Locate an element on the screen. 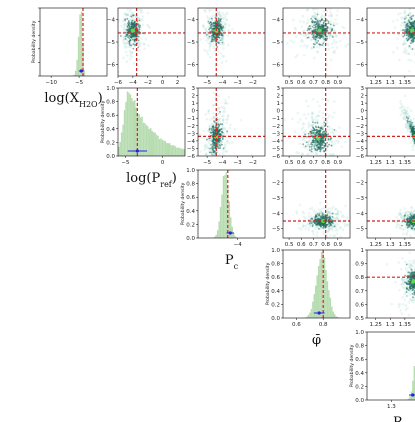 The height and width of the screenshot is (422, 415). xtick-label: 0 is located at coordinates (163, 83).